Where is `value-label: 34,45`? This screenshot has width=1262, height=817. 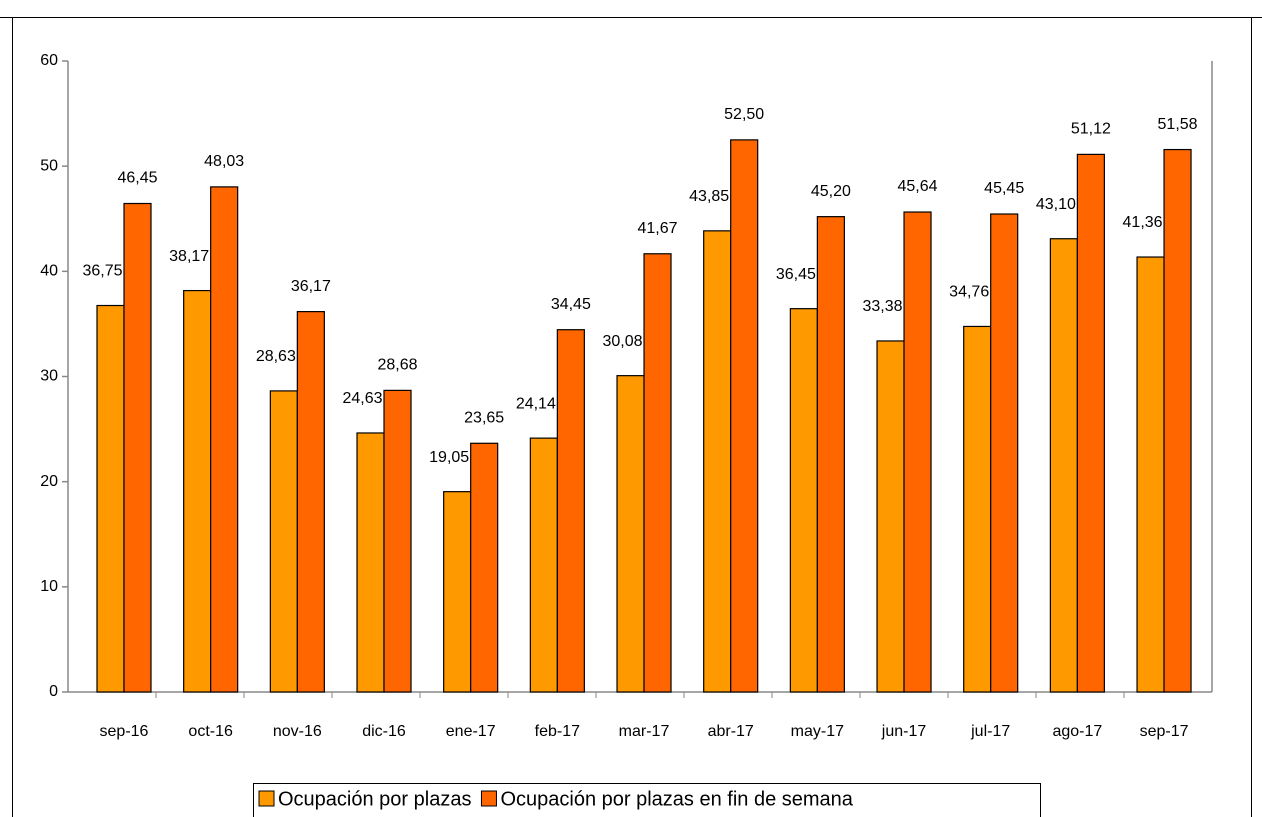 value-label: 34,45 is located at coordinates (571, 304).